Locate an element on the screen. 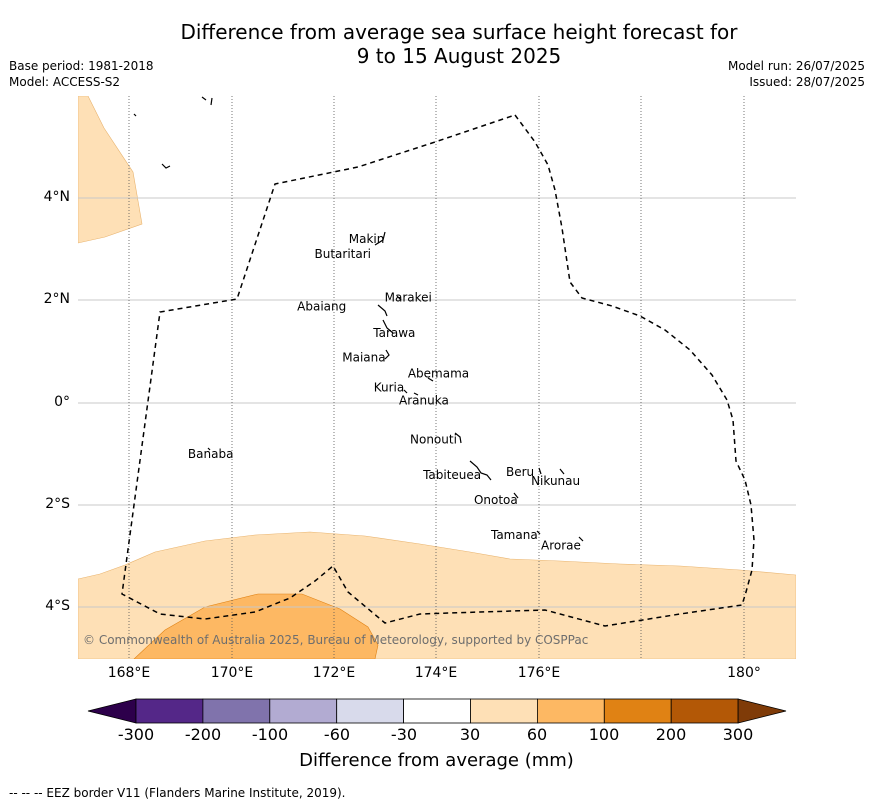  meta-left: Base period: 1981-2018 Model: ACCESS-S2 is located at coordinates (81, 74).